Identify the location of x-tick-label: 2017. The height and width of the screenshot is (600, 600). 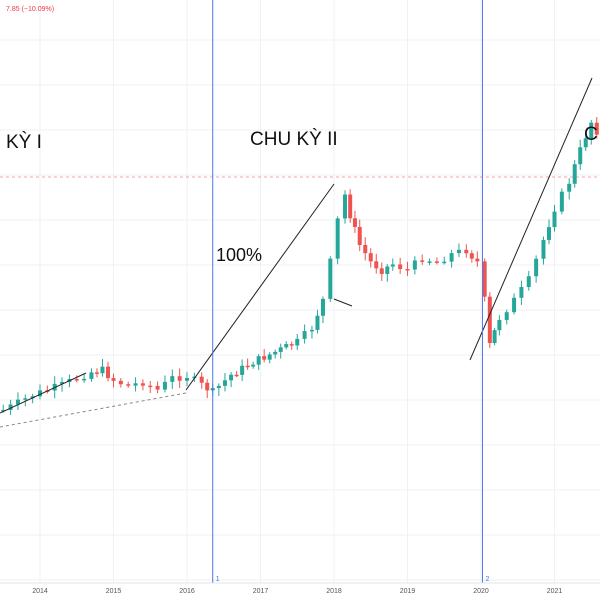
(261, 591).